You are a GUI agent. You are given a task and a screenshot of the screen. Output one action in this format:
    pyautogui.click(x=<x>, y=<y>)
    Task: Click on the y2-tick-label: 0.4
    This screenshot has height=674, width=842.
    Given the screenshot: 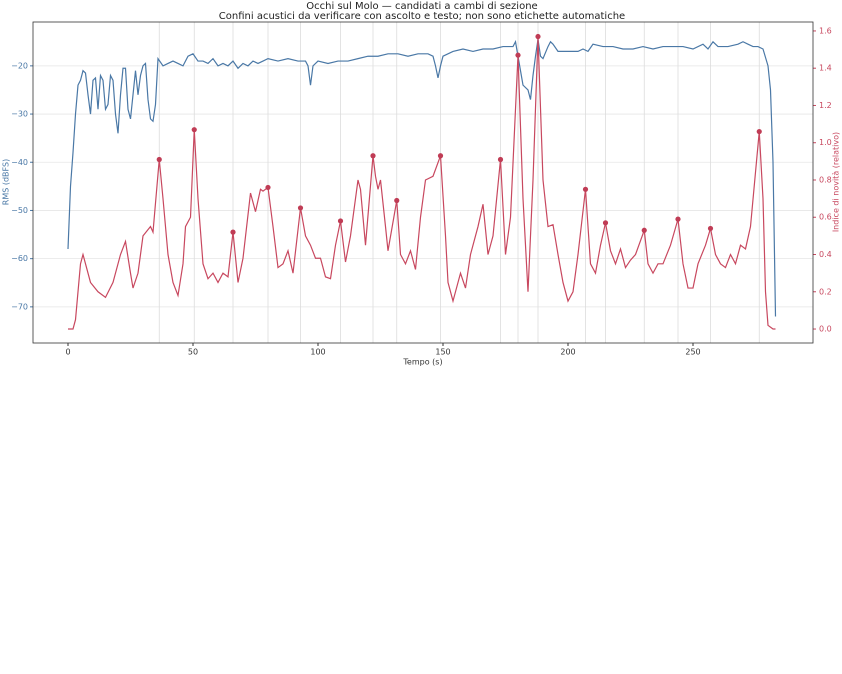 What is the action you would take?
    pyautogui.click(x=825, y=254)
    